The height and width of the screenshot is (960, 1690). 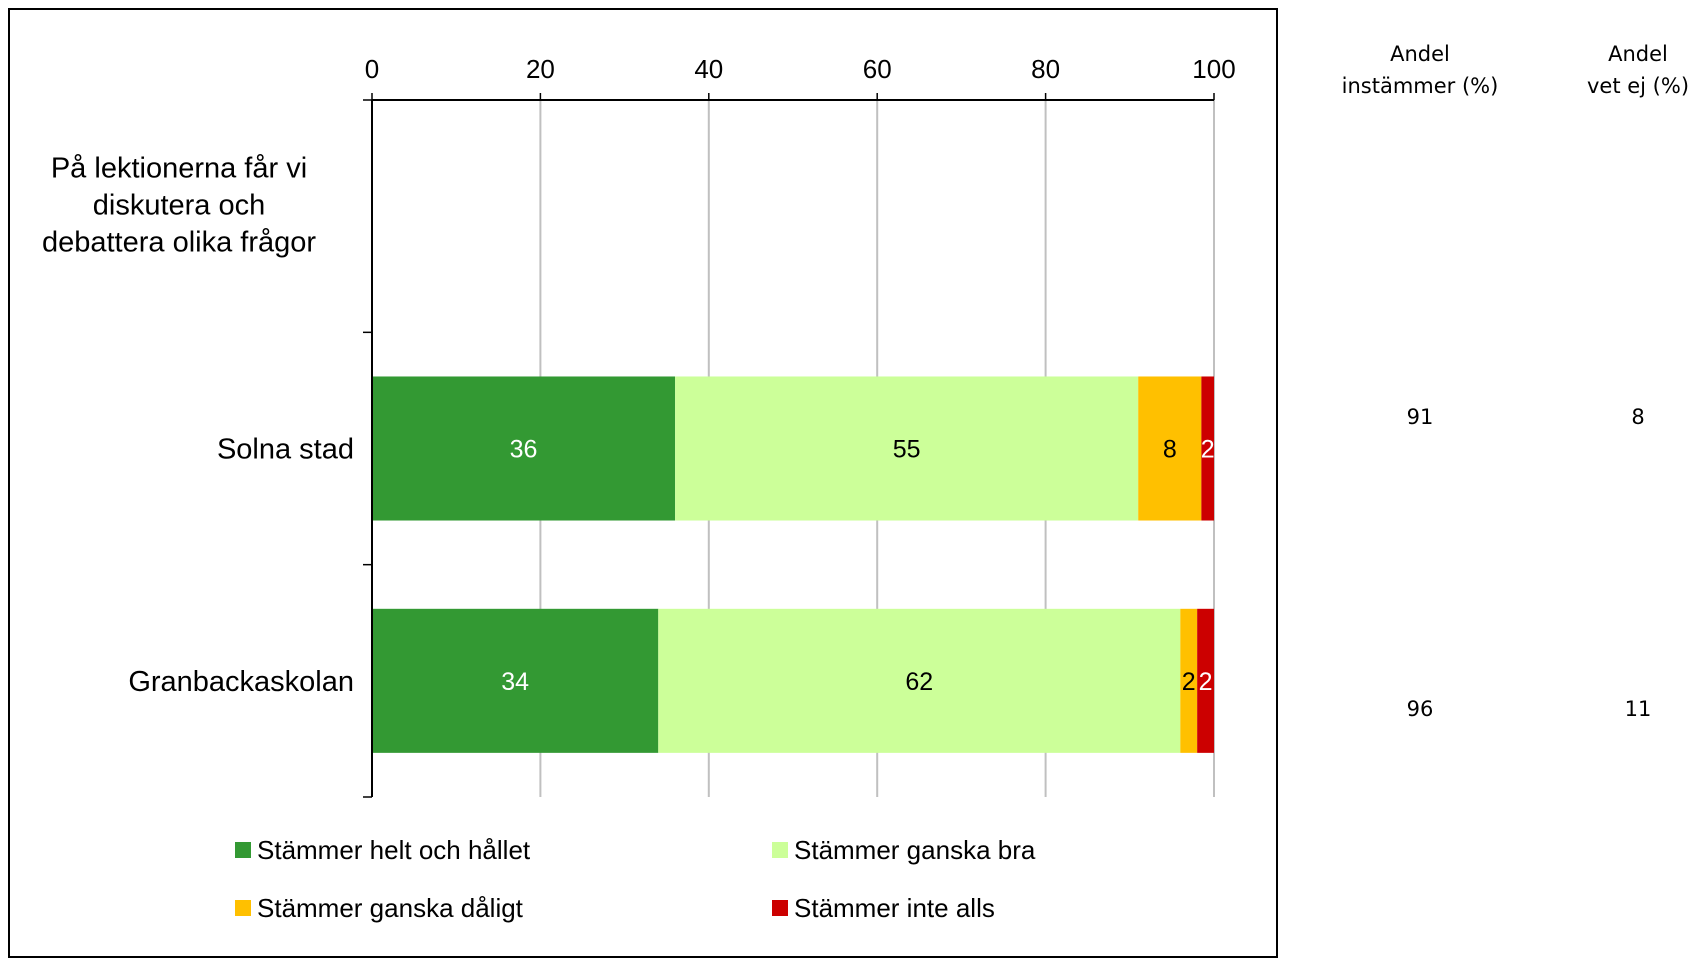 What do you see at coordinates (285, 450) in the screenshot?
I see `category-label-0: Solna stad` at bounding box center [285, 450].